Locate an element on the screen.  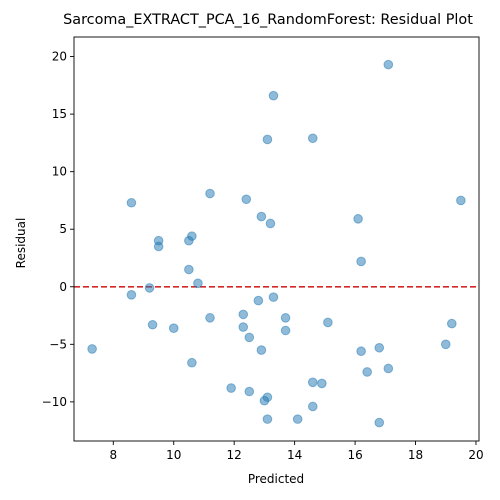
x-tick-label: 8 is located at coordinates (113, 455).